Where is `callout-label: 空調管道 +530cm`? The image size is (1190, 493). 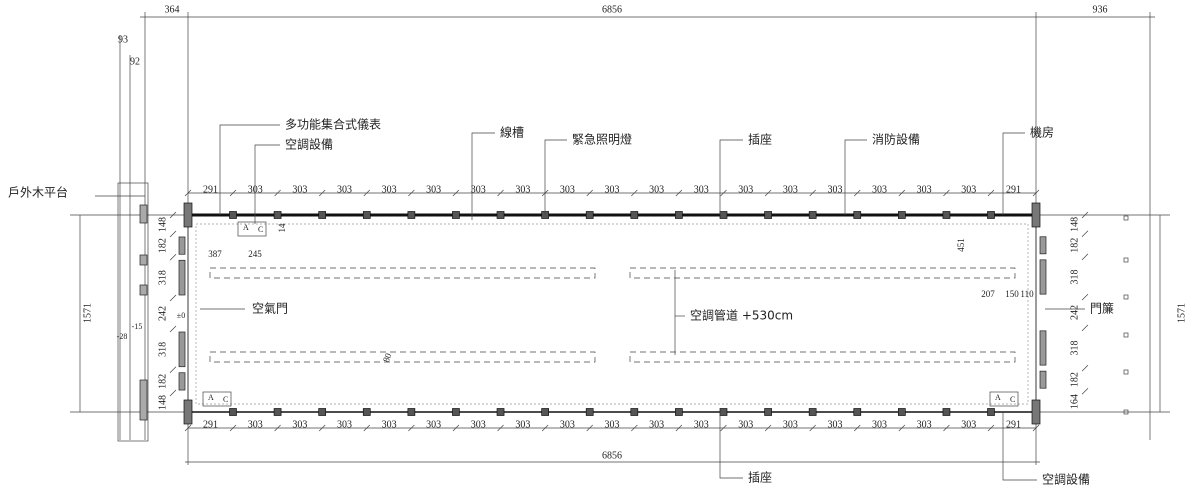
callout-label: 空調管道 +530cm is located at coordinates (741, 315).